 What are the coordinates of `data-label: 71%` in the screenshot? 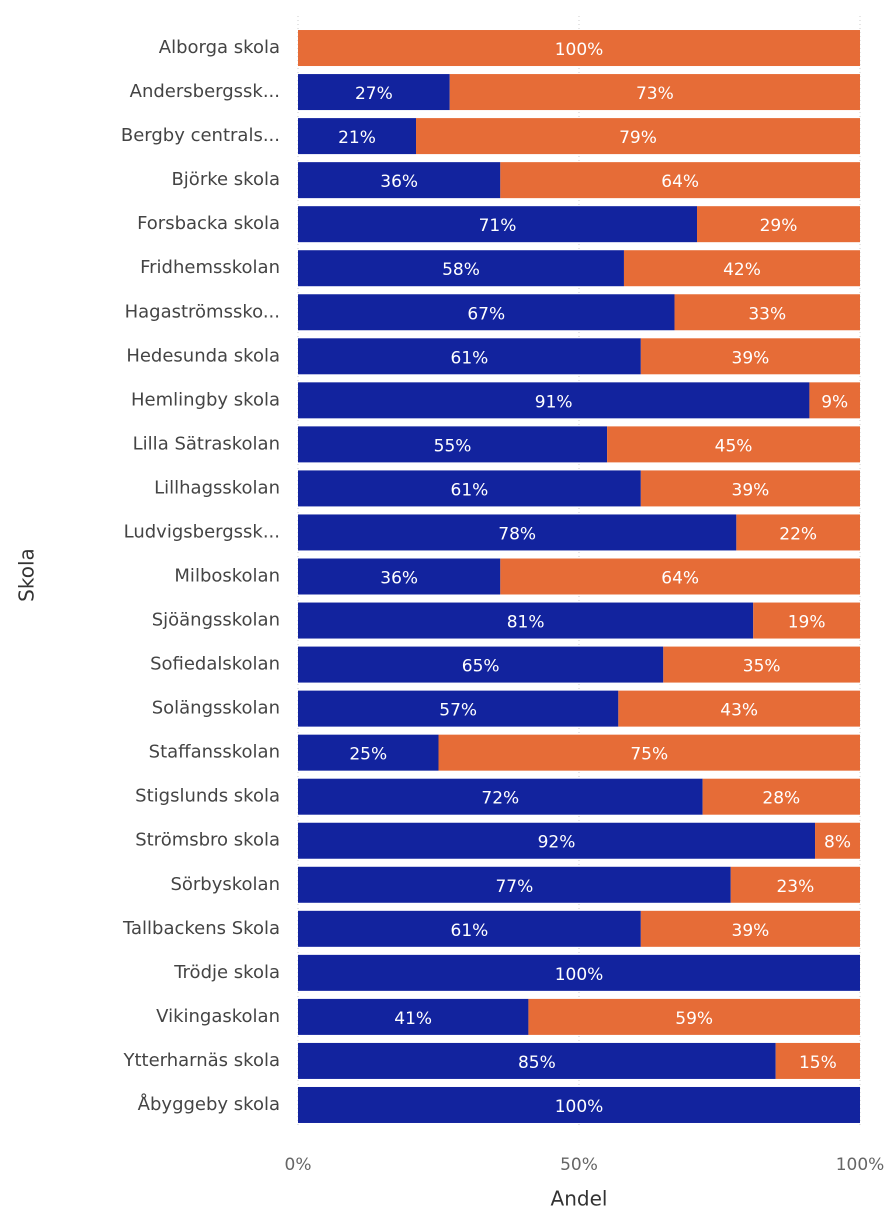 It's located at (498, 226).